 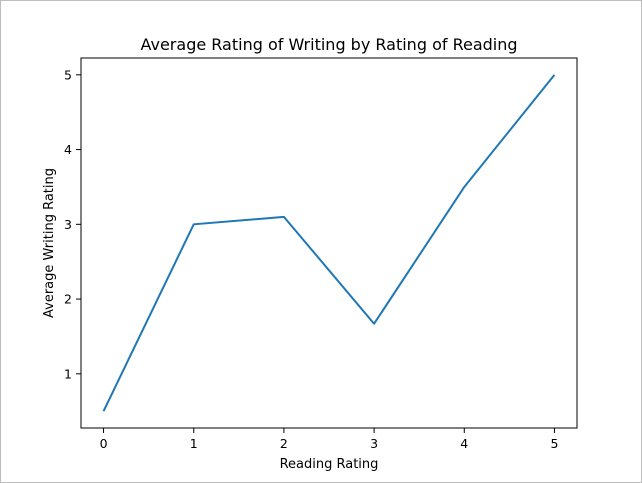 I want to click on y-tick-label: 1, so click(x=68, y=373).